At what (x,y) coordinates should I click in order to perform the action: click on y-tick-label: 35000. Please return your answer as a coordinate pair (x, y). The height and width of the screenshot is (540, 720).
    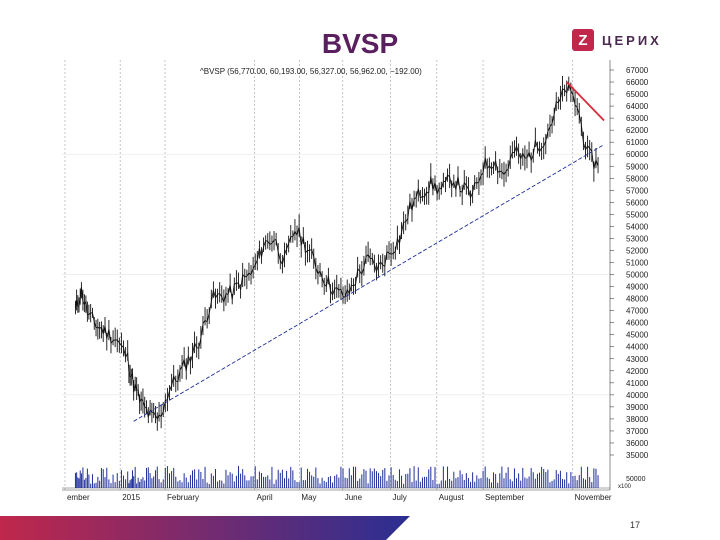
    Looking at the image, I should click on (637, 455).